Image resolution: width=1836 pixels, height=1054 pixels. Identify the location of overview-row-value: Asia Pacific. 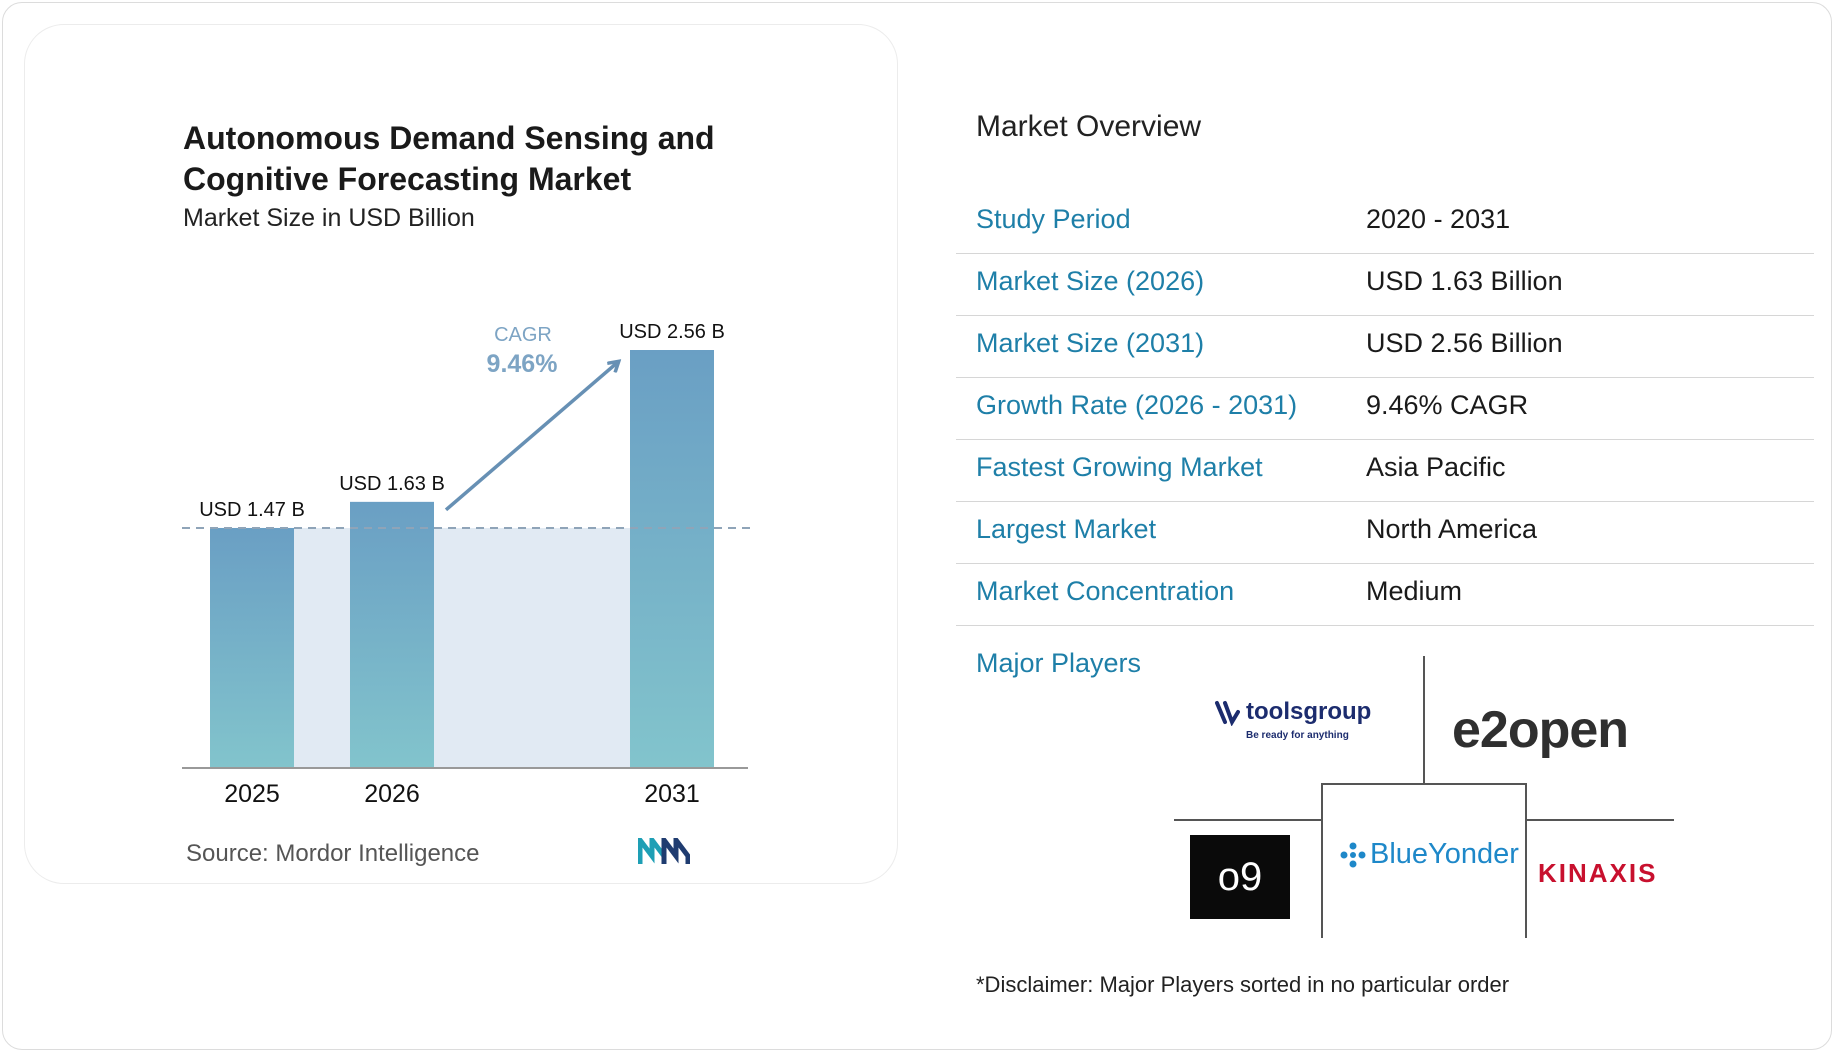
(1436, 467).